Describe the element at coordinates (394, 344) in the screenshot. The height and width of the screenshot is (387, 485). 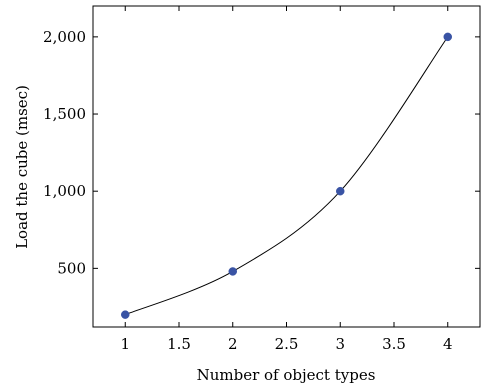
I see `x-tick-label: 3.5` at that location.